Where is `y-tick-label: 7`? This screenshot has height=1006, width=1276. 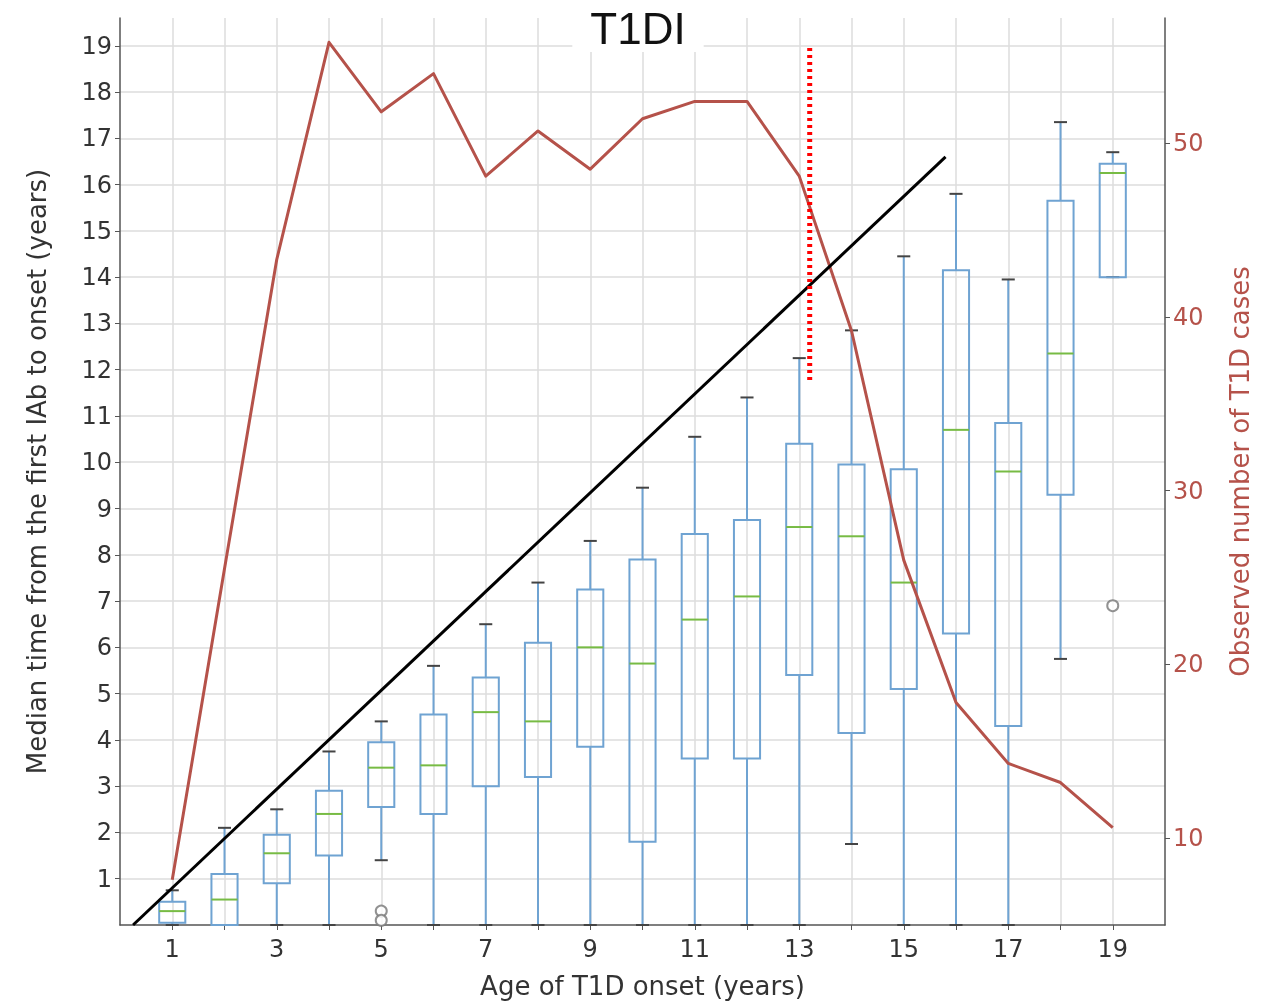
y-tick-label: 7 is located at coordinates (104, 601).